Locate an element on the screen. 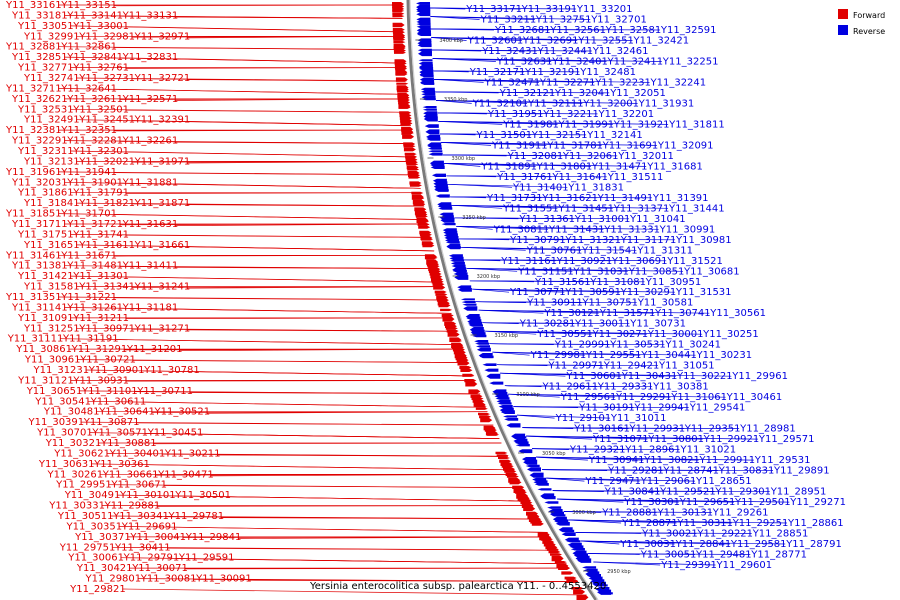  reverse-gene-label: Y11_32591 is located at coordinates (688, 30).